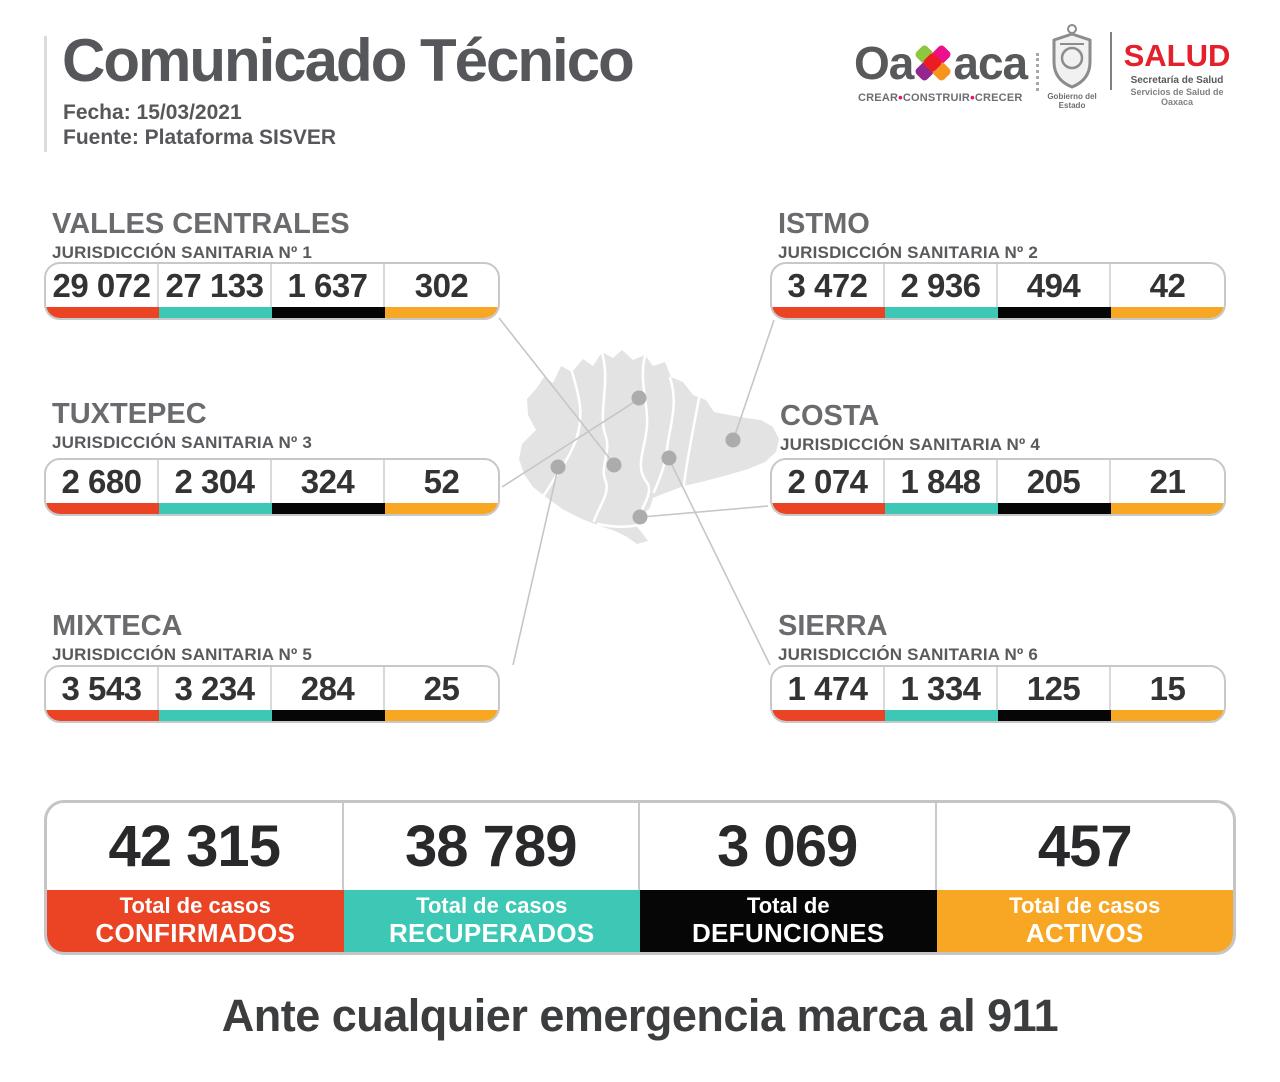  Describe the element at coordinates (492, 906) in the screenshot. I see `total-label-line1: Total de casos` at that location.